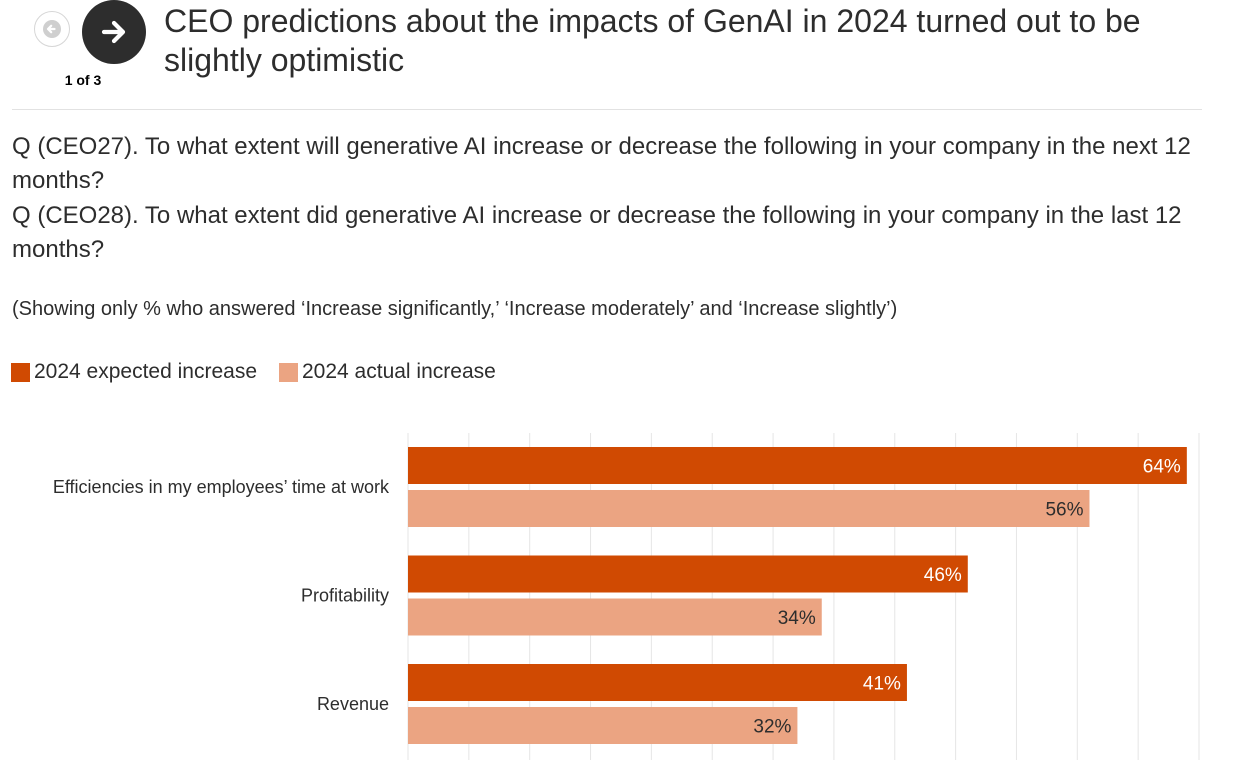 The width and height of the screenshot is (1233, 781). What do you see at coordinates (83, 80) in the screenshot?
I see `slide-counter: 1 of 3` at bounding box center [83, 80].